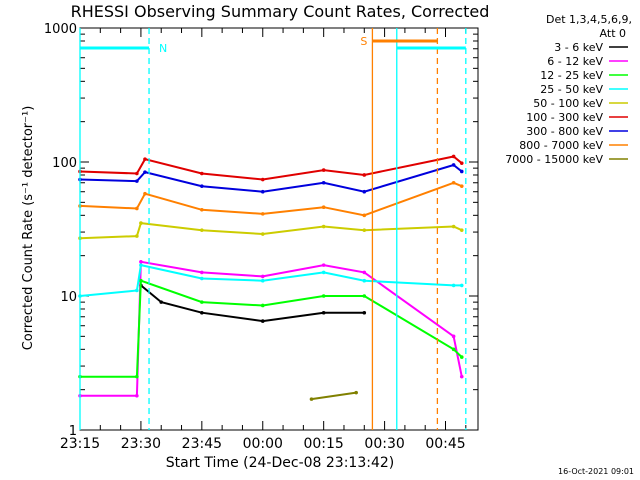  Describe the element at coordinates (80, 444) in the screenshot. I see `x-tick-label: 23:15` at that location.